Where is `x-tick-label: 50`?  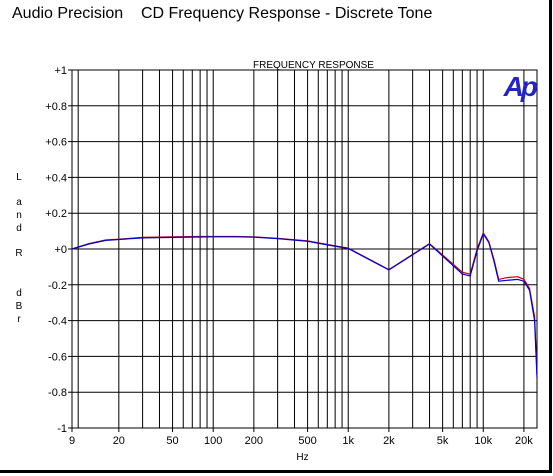
x-tick-label: 50 is located at coordinates (172, 441).